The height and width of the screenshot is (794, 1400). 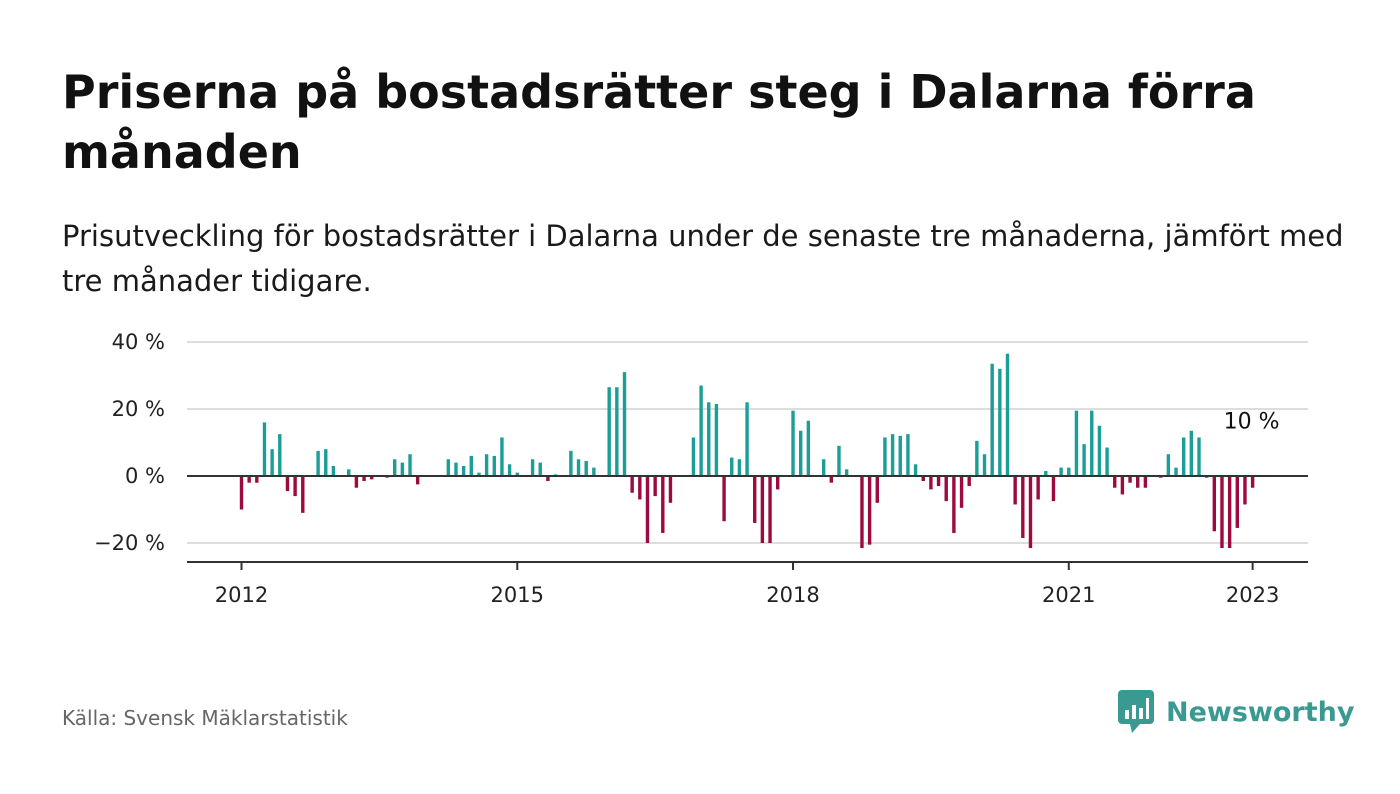 What do you see at coordinates (138, 409) in the screenshot?
I see `y-tick-label: 20 %` at bounding box center [138, 409].